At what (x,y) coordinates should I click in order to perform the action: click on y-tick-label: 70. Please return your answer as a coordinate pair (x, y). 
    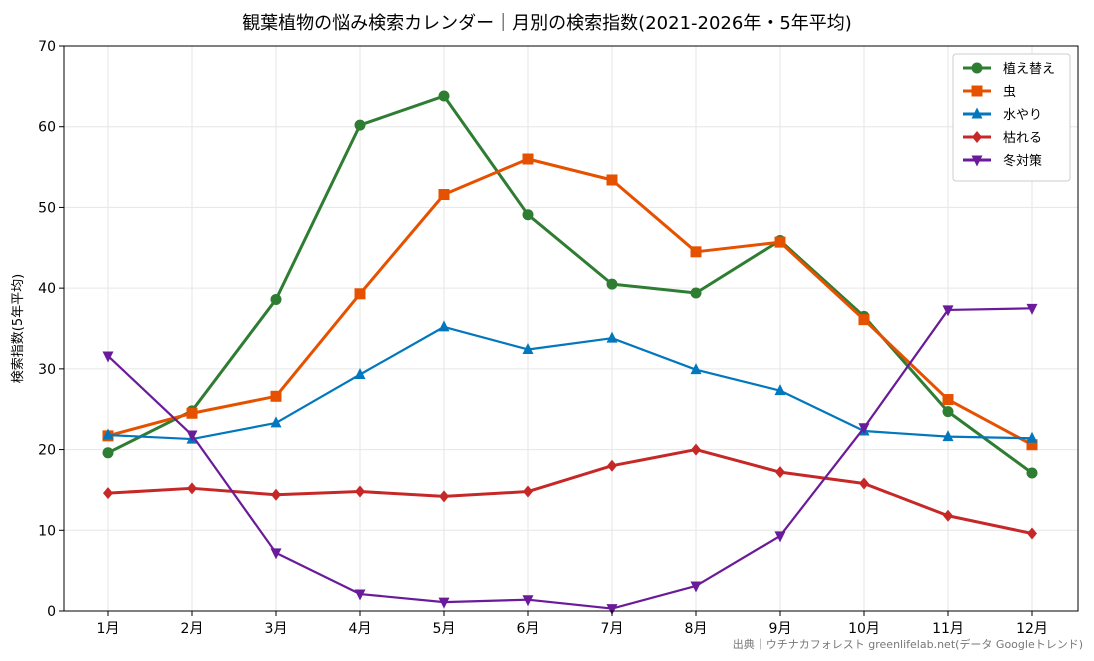
    Looking at the image, I should click on (47, 47).